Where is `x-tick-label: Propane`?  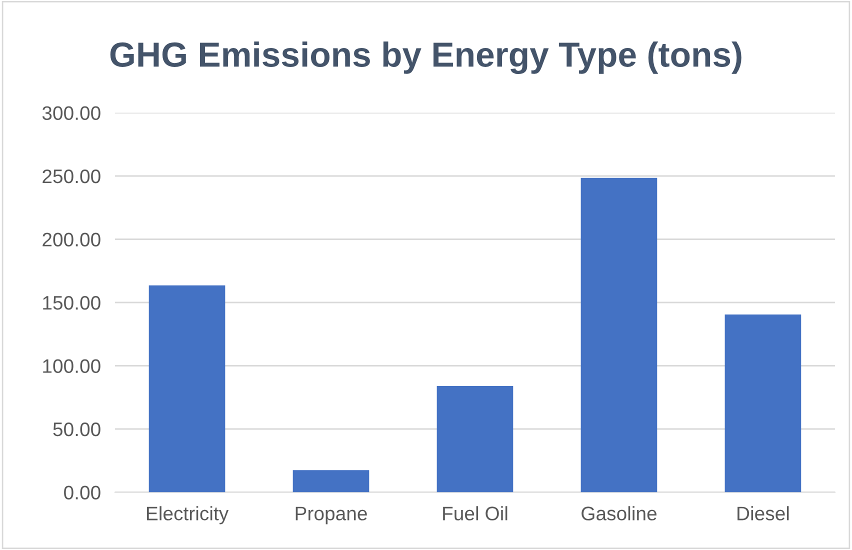
x-tick-label: Propane is located at coordinates (331, 515).